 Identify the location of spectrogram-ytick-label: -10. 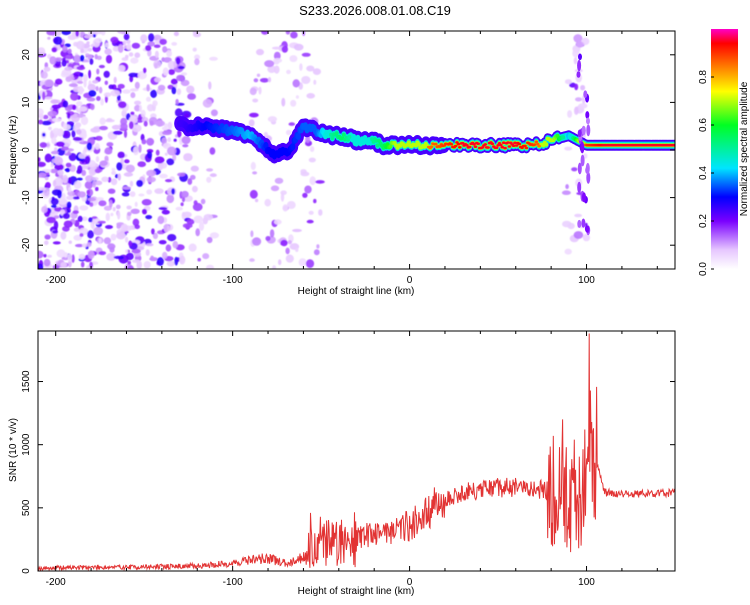
(26, 197).